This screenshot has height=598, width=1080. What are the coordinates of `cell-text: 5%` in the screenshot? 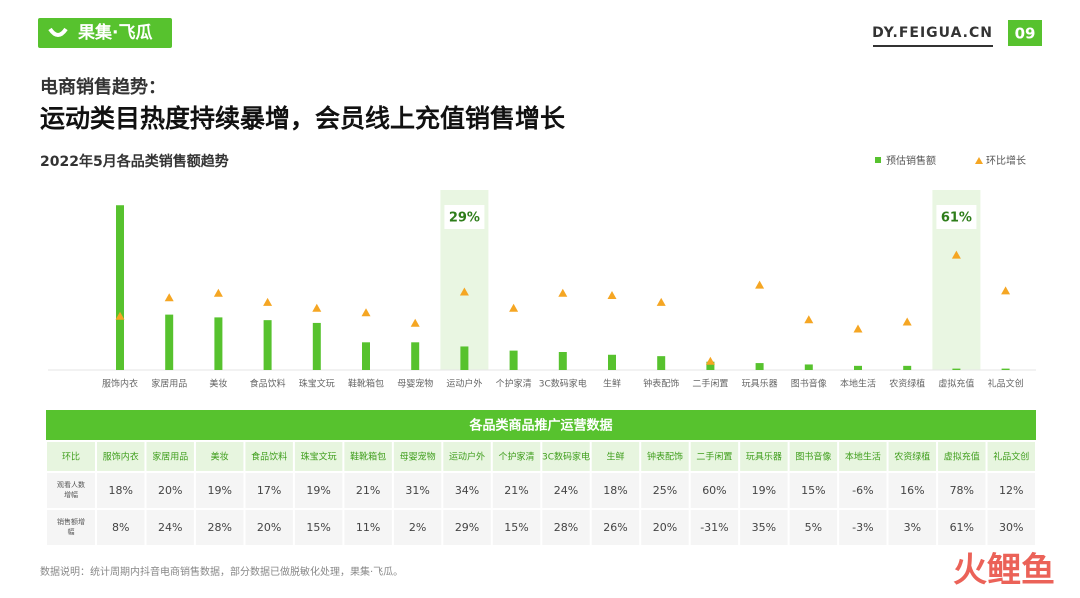 It's located at (813, 527).